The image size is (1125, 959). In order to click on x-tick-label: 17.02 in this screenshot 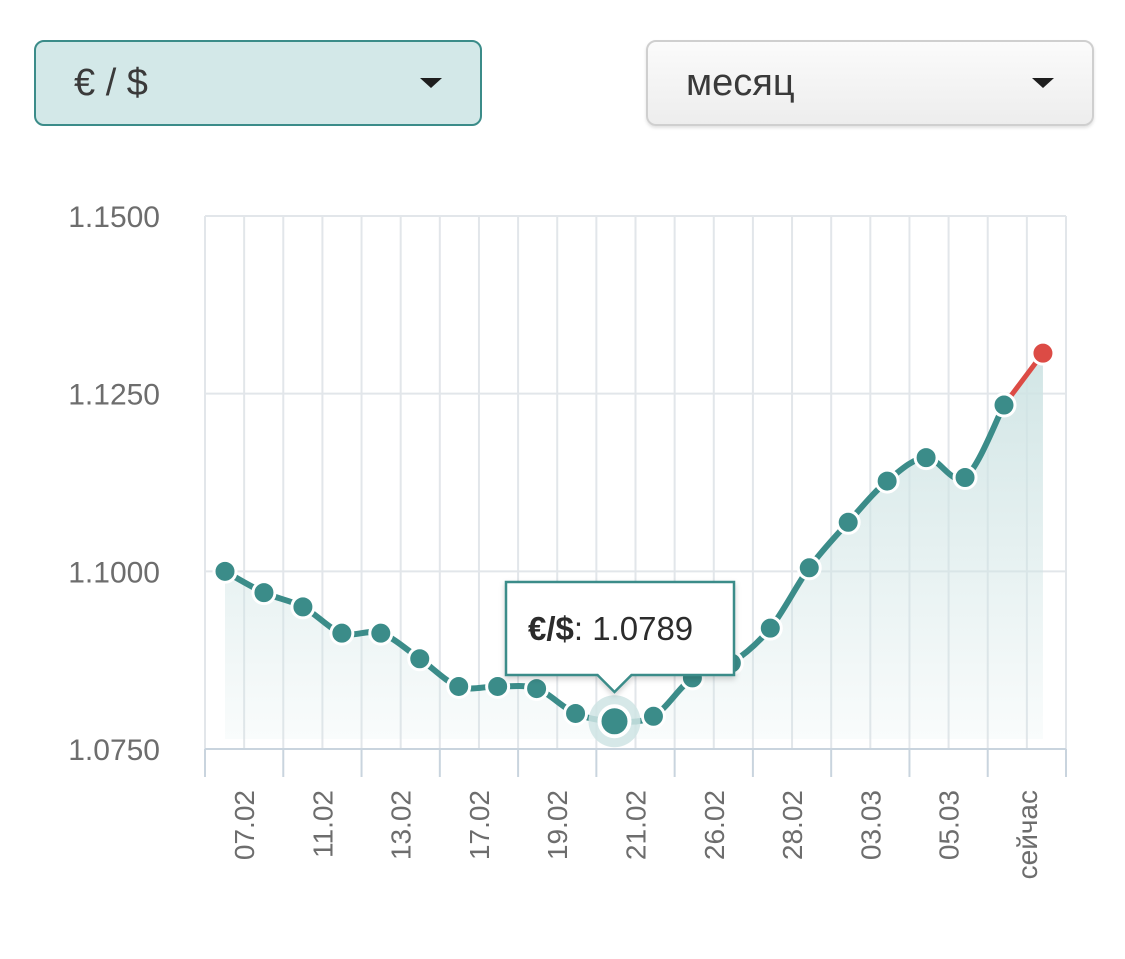, I will do `click(479, 825)`.